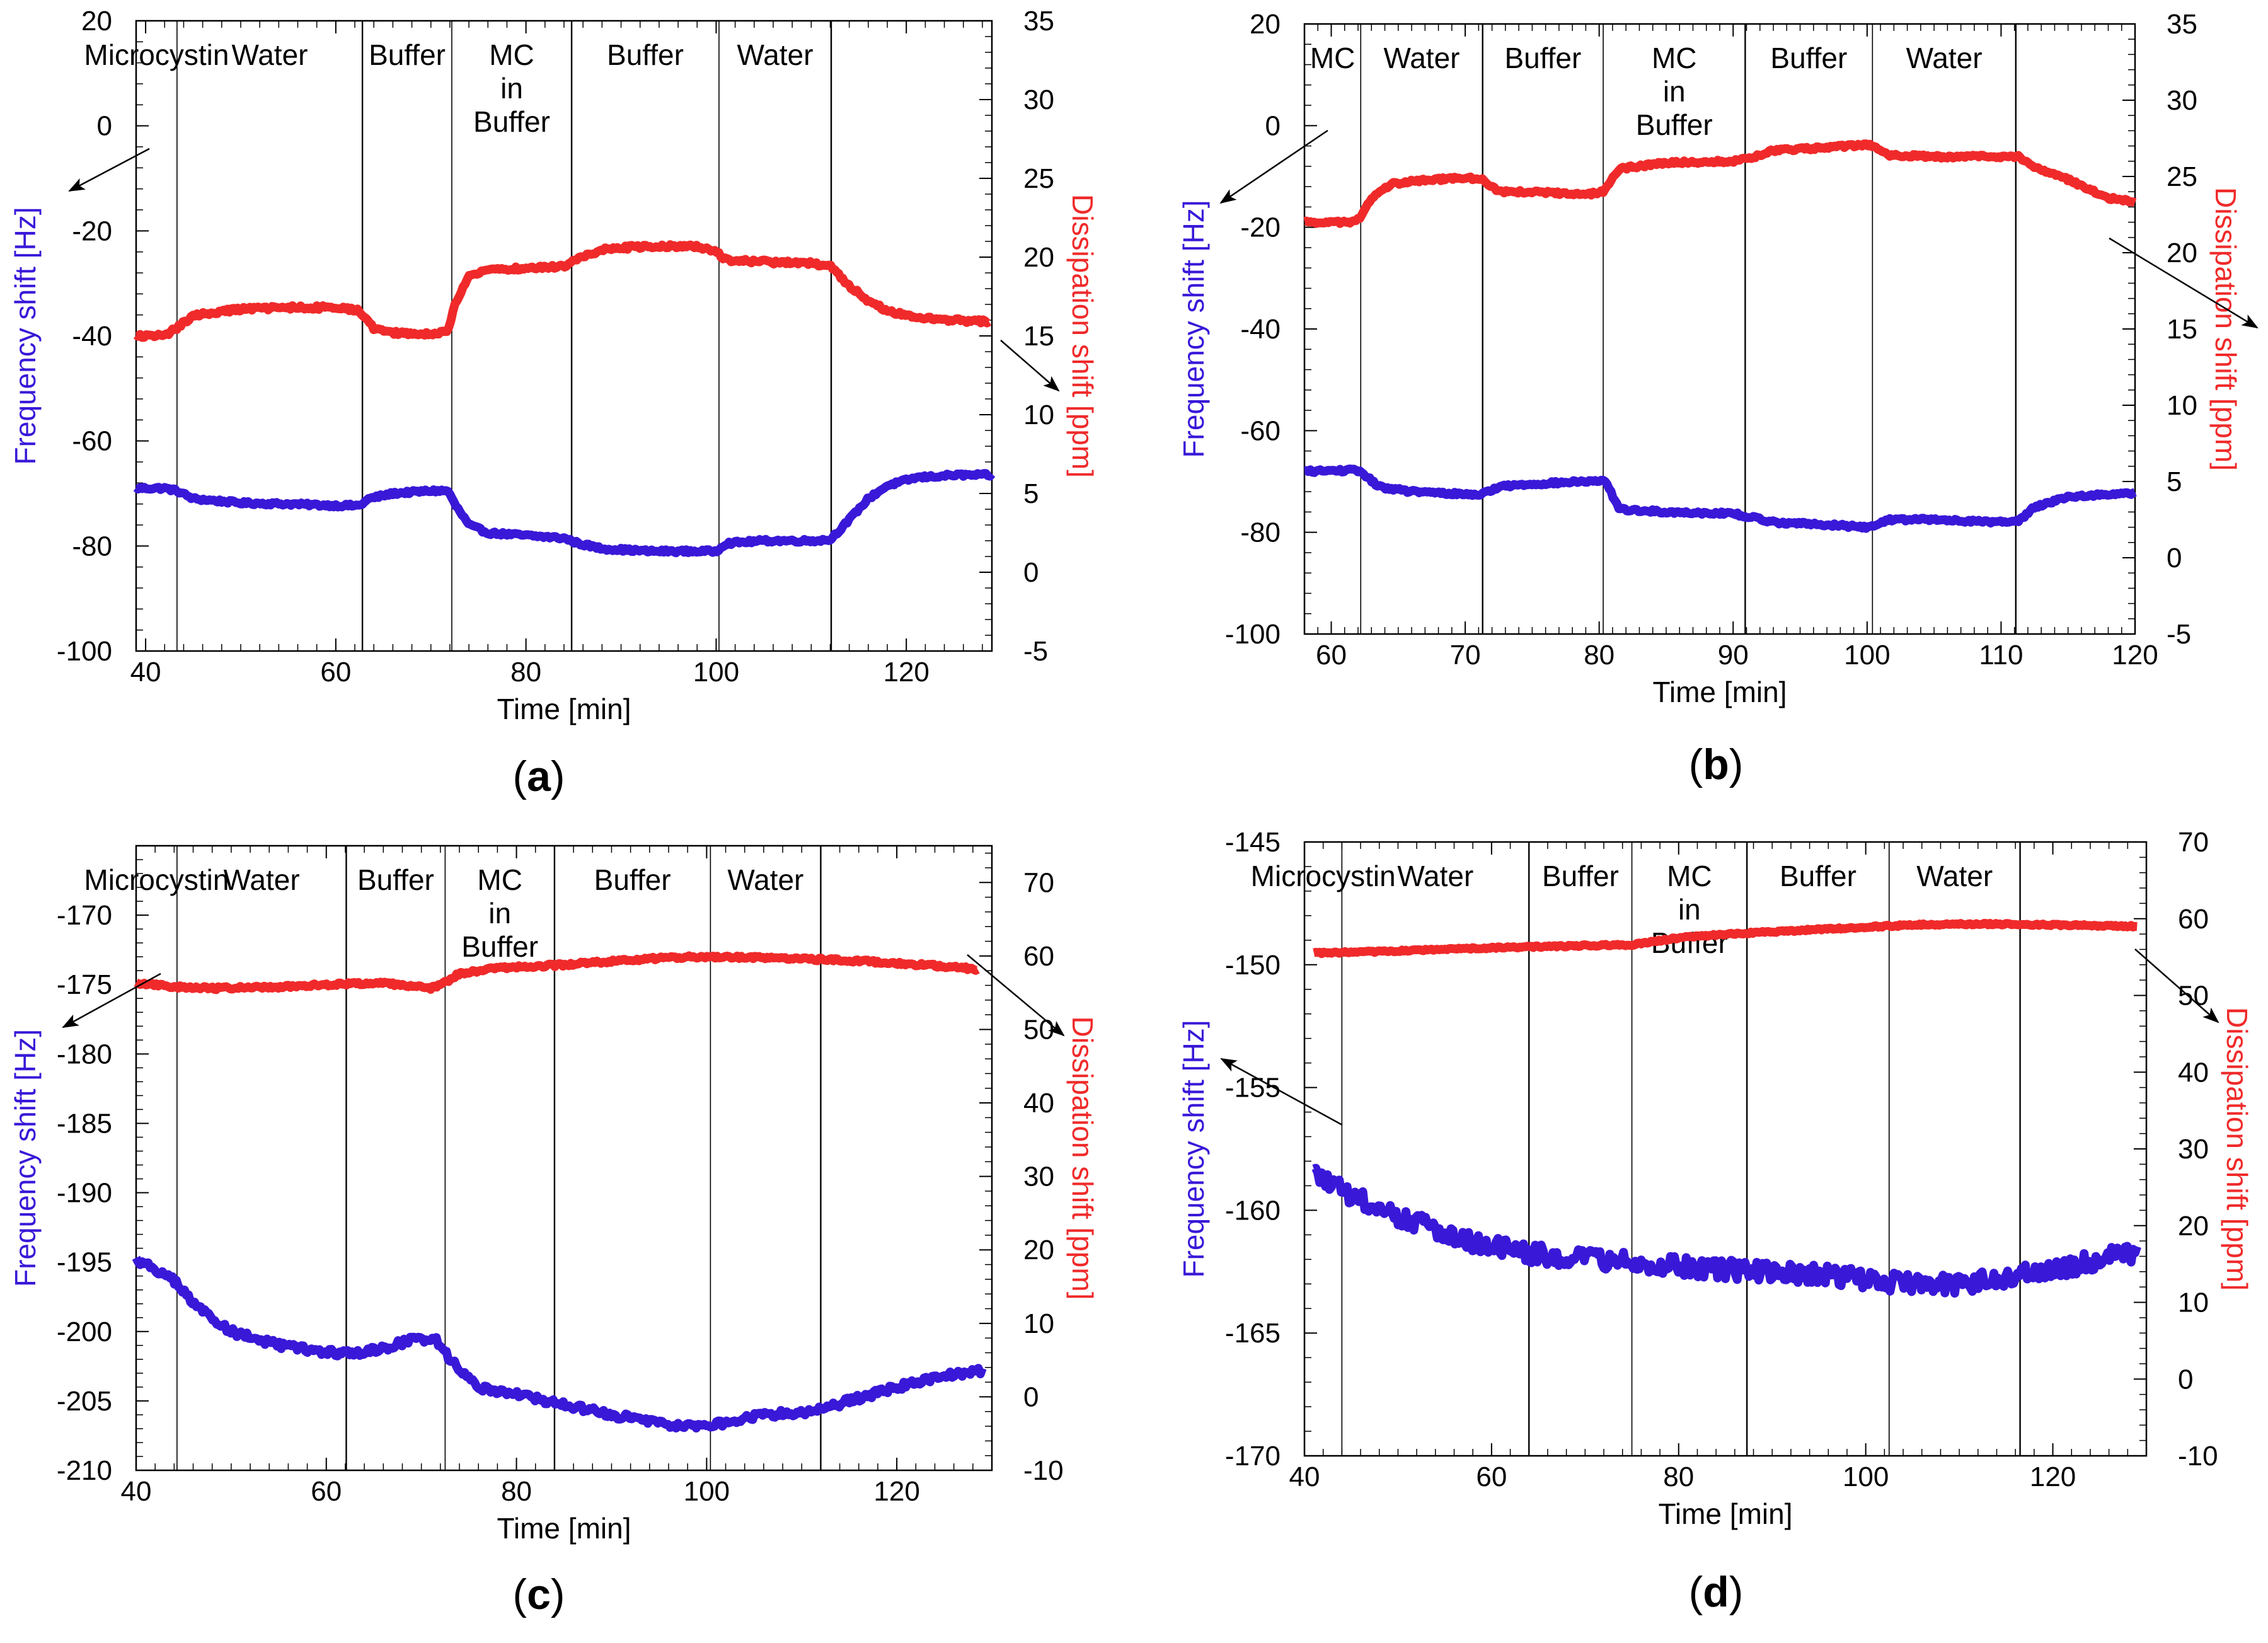 The image size is (2268, 1643). Describe the element at coordinates (538, 776) in the screenshot. I see `panel-label: (a)` at that location.